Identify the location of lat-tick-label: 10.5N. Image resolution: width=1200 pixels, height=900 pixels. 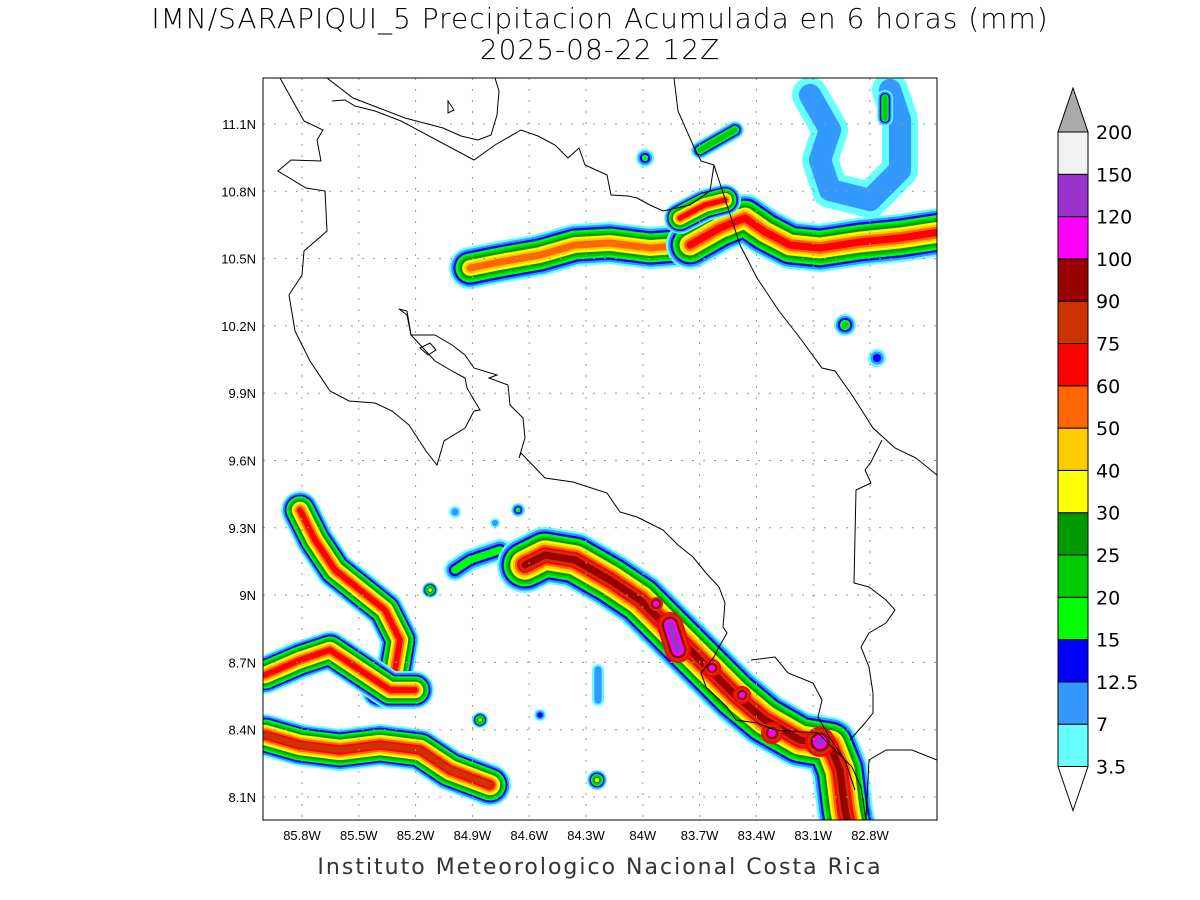
(238, 259).